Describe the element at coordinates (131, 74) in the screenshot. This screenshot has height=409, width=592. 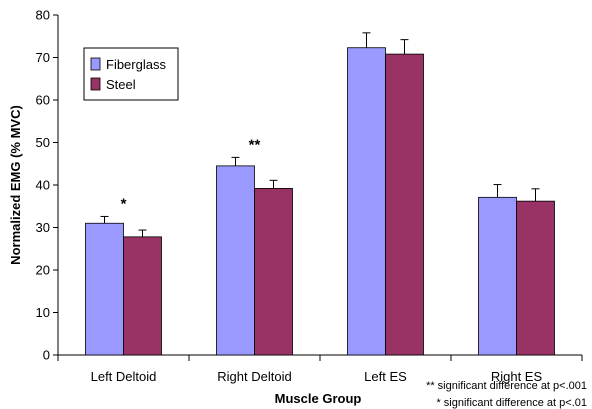
I see `legend-box` at that location.